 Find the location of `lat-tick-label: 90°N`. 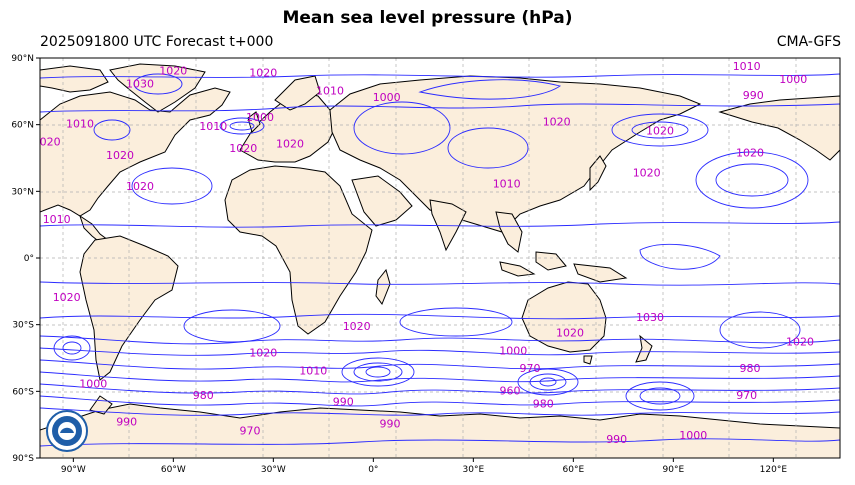

lat-tick-label: 90°N is located at coordinates (22, 59).